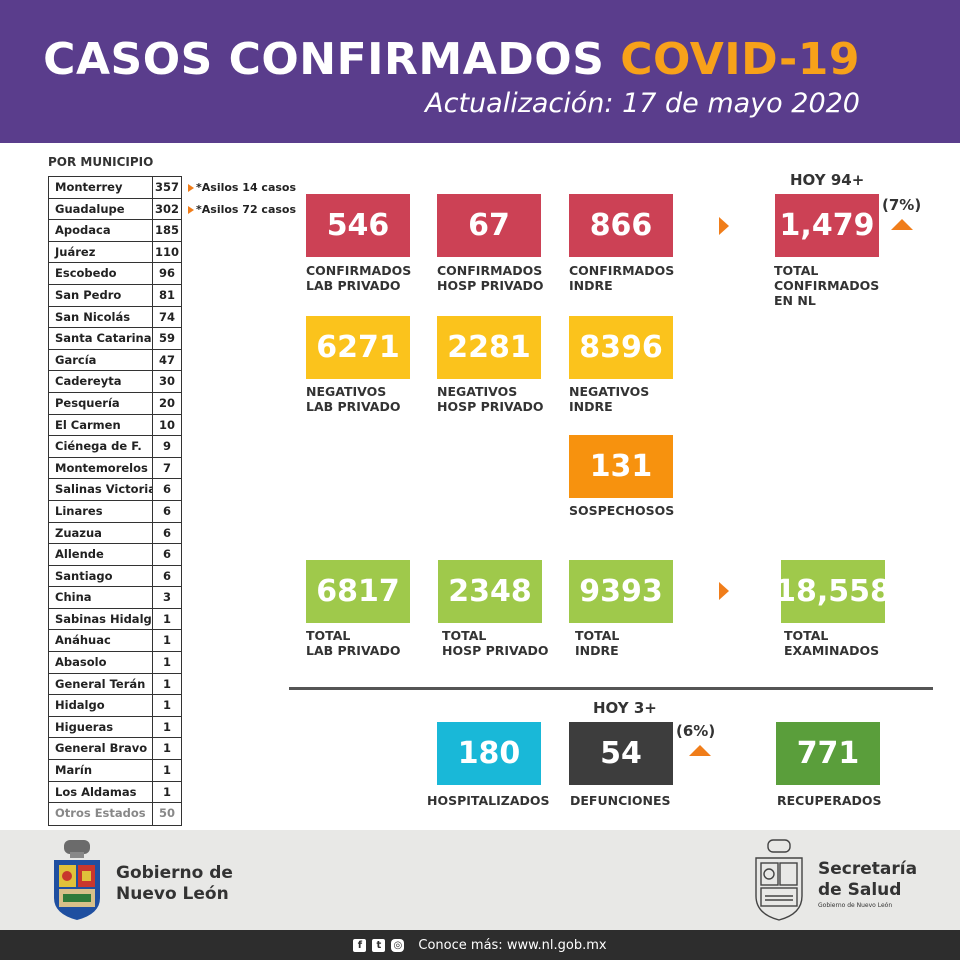  I want to click on table-row: García 47, so click(115, 360).